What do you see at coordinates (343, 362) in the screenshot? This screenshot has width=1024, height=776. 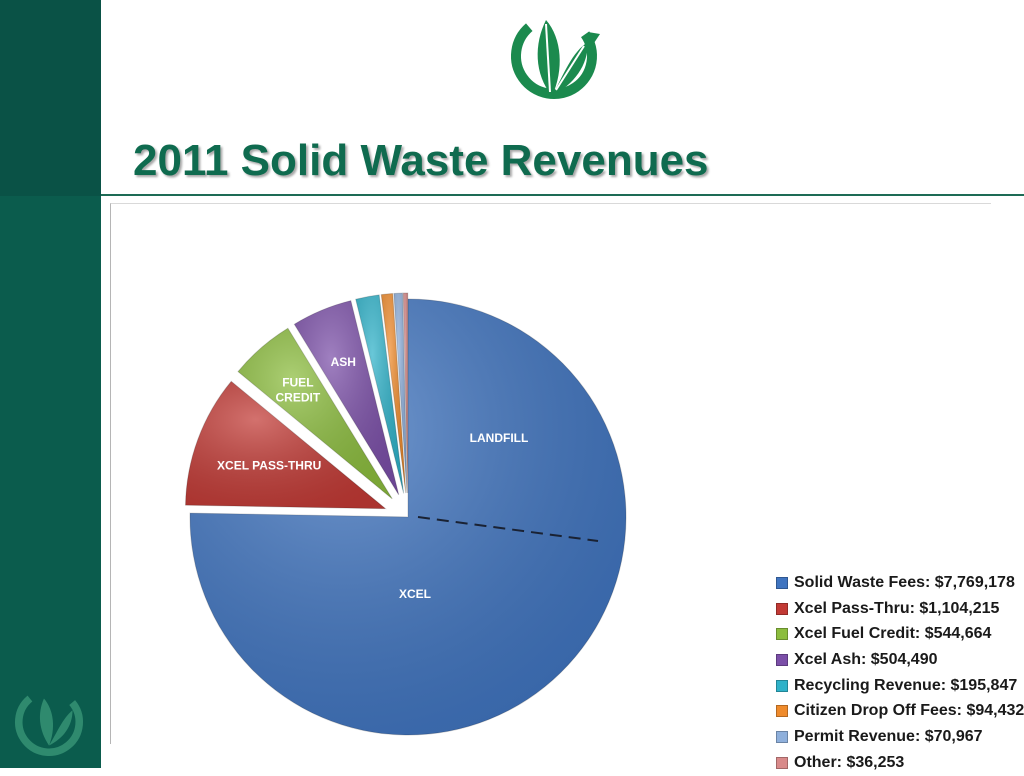 I see `slice-label-3-0: ASH` at bounding box center [343, 362].